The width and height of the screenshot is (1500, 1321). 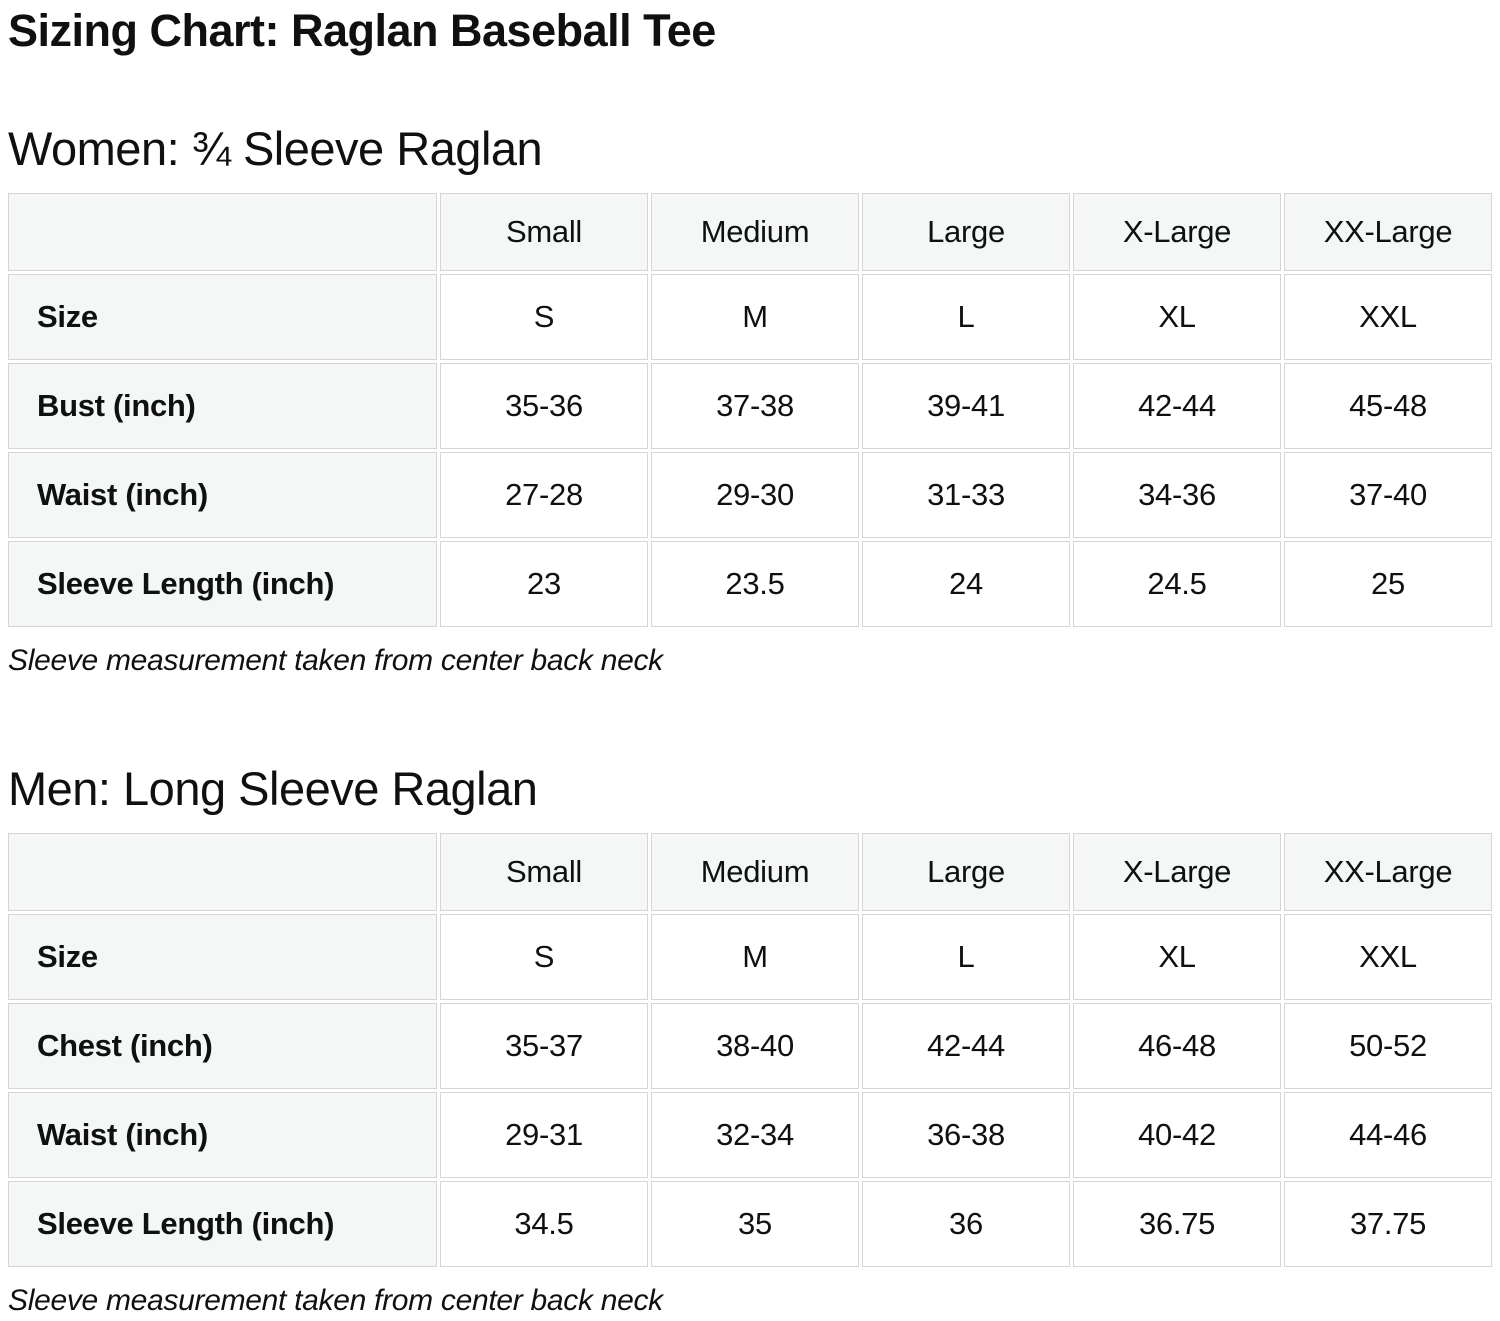 I want to click on table-cell: 46-48, so click(x=1177, y=1046).